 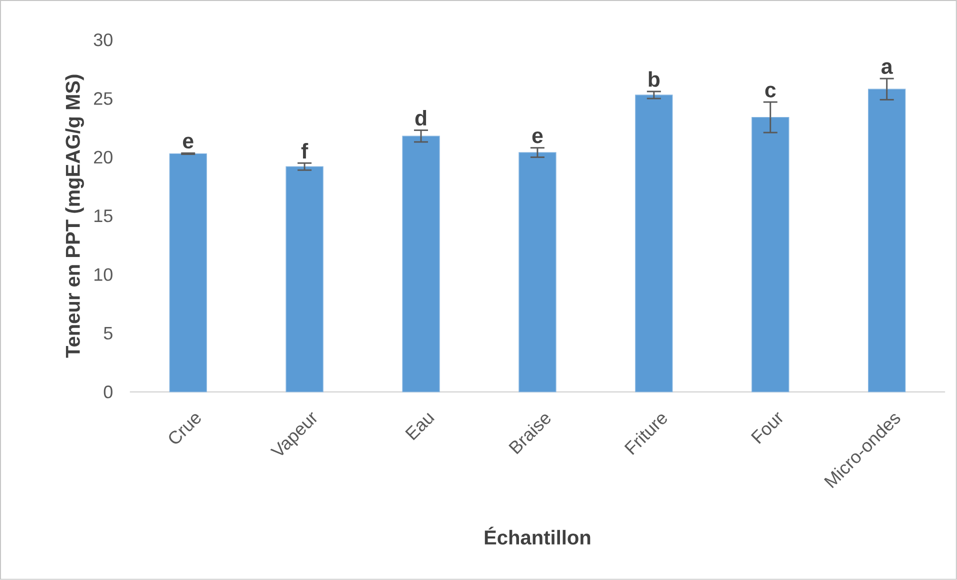 I want to click on y-tick-label: 25, so click(x=103, y=98).